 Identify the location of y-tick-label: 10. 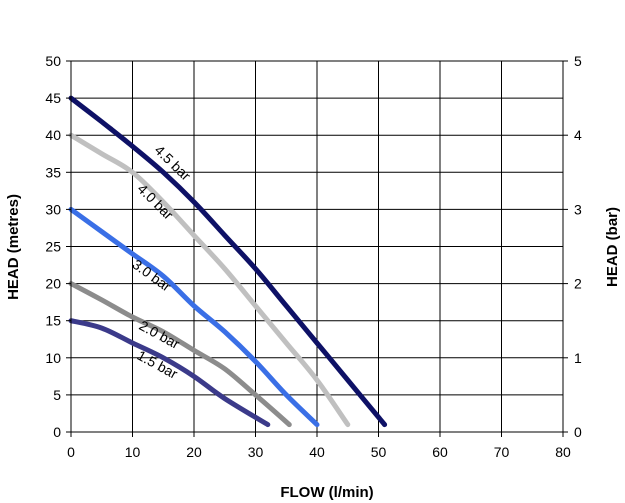
(53, 358).